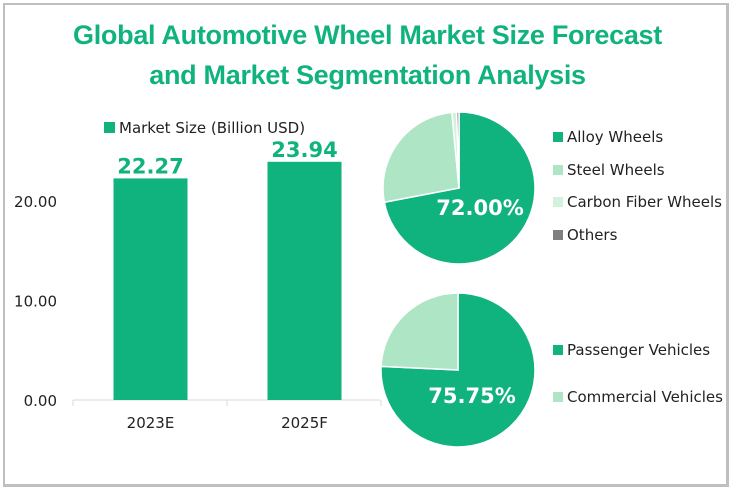 The height and width of the screenshot is (493, 735). Describe the element at coordinates (638, 373) in the screenshot. I see `vehicle-type-legend: Passenger Vehicles Commercial Vehicles` at that location.